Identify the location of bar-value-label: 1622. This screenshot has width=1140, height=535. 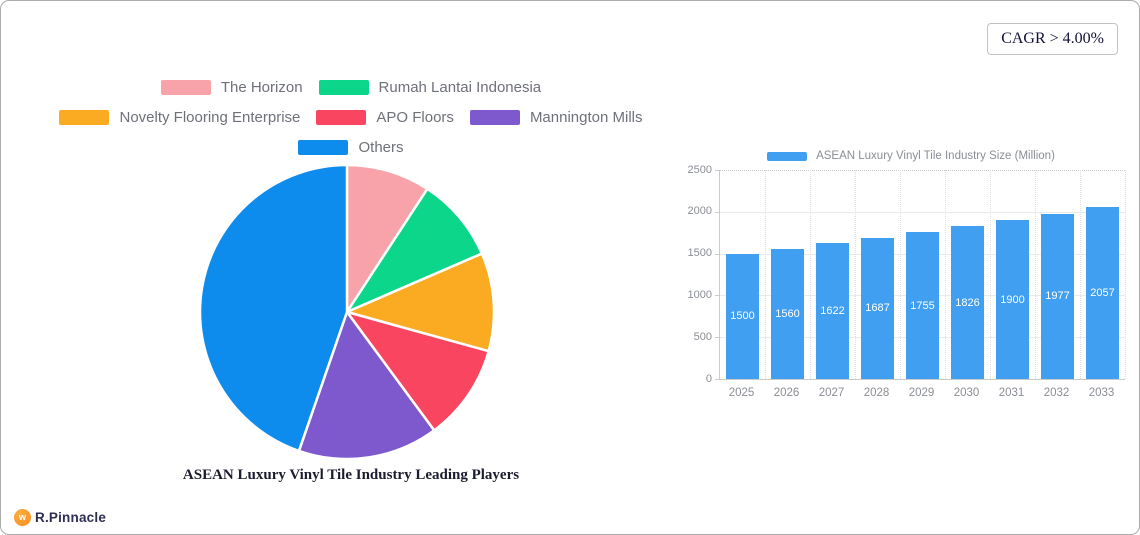
(832, 311).